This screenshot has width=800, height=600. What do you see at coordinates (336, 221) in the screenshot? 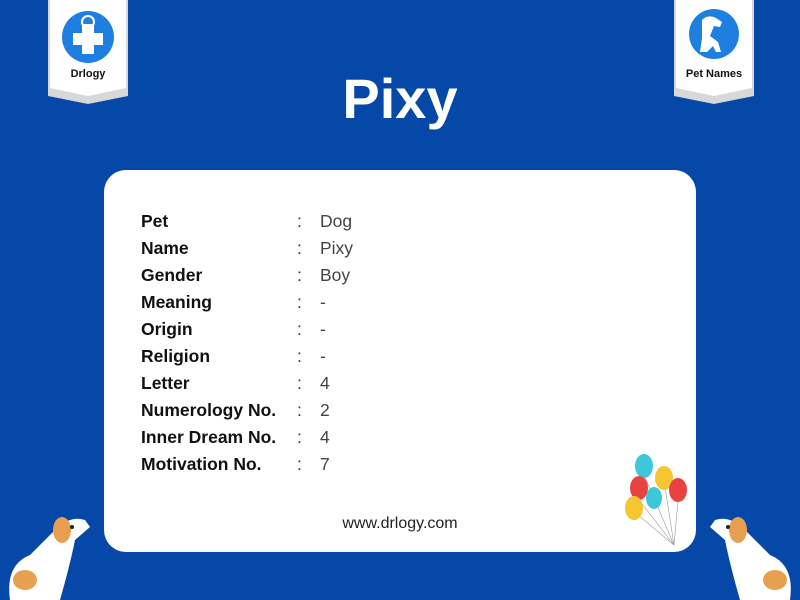
I see `row-value: Dog` at bounding box center [336, 221].